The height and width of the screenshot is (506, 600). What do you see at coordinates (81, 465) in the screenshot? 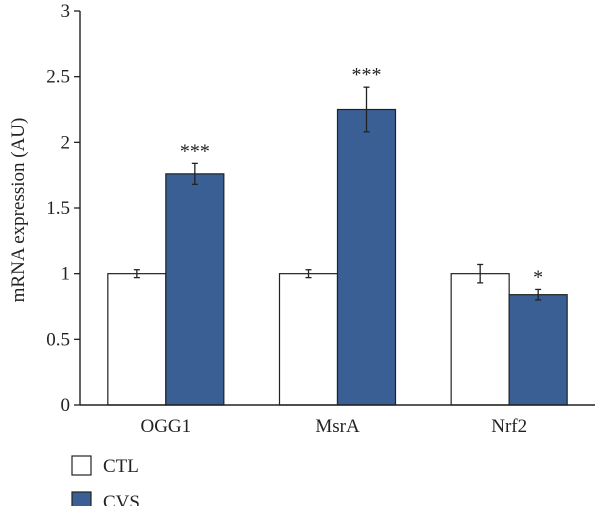
I see `legend-swatch-ctl` at bounding box center [81, 465].